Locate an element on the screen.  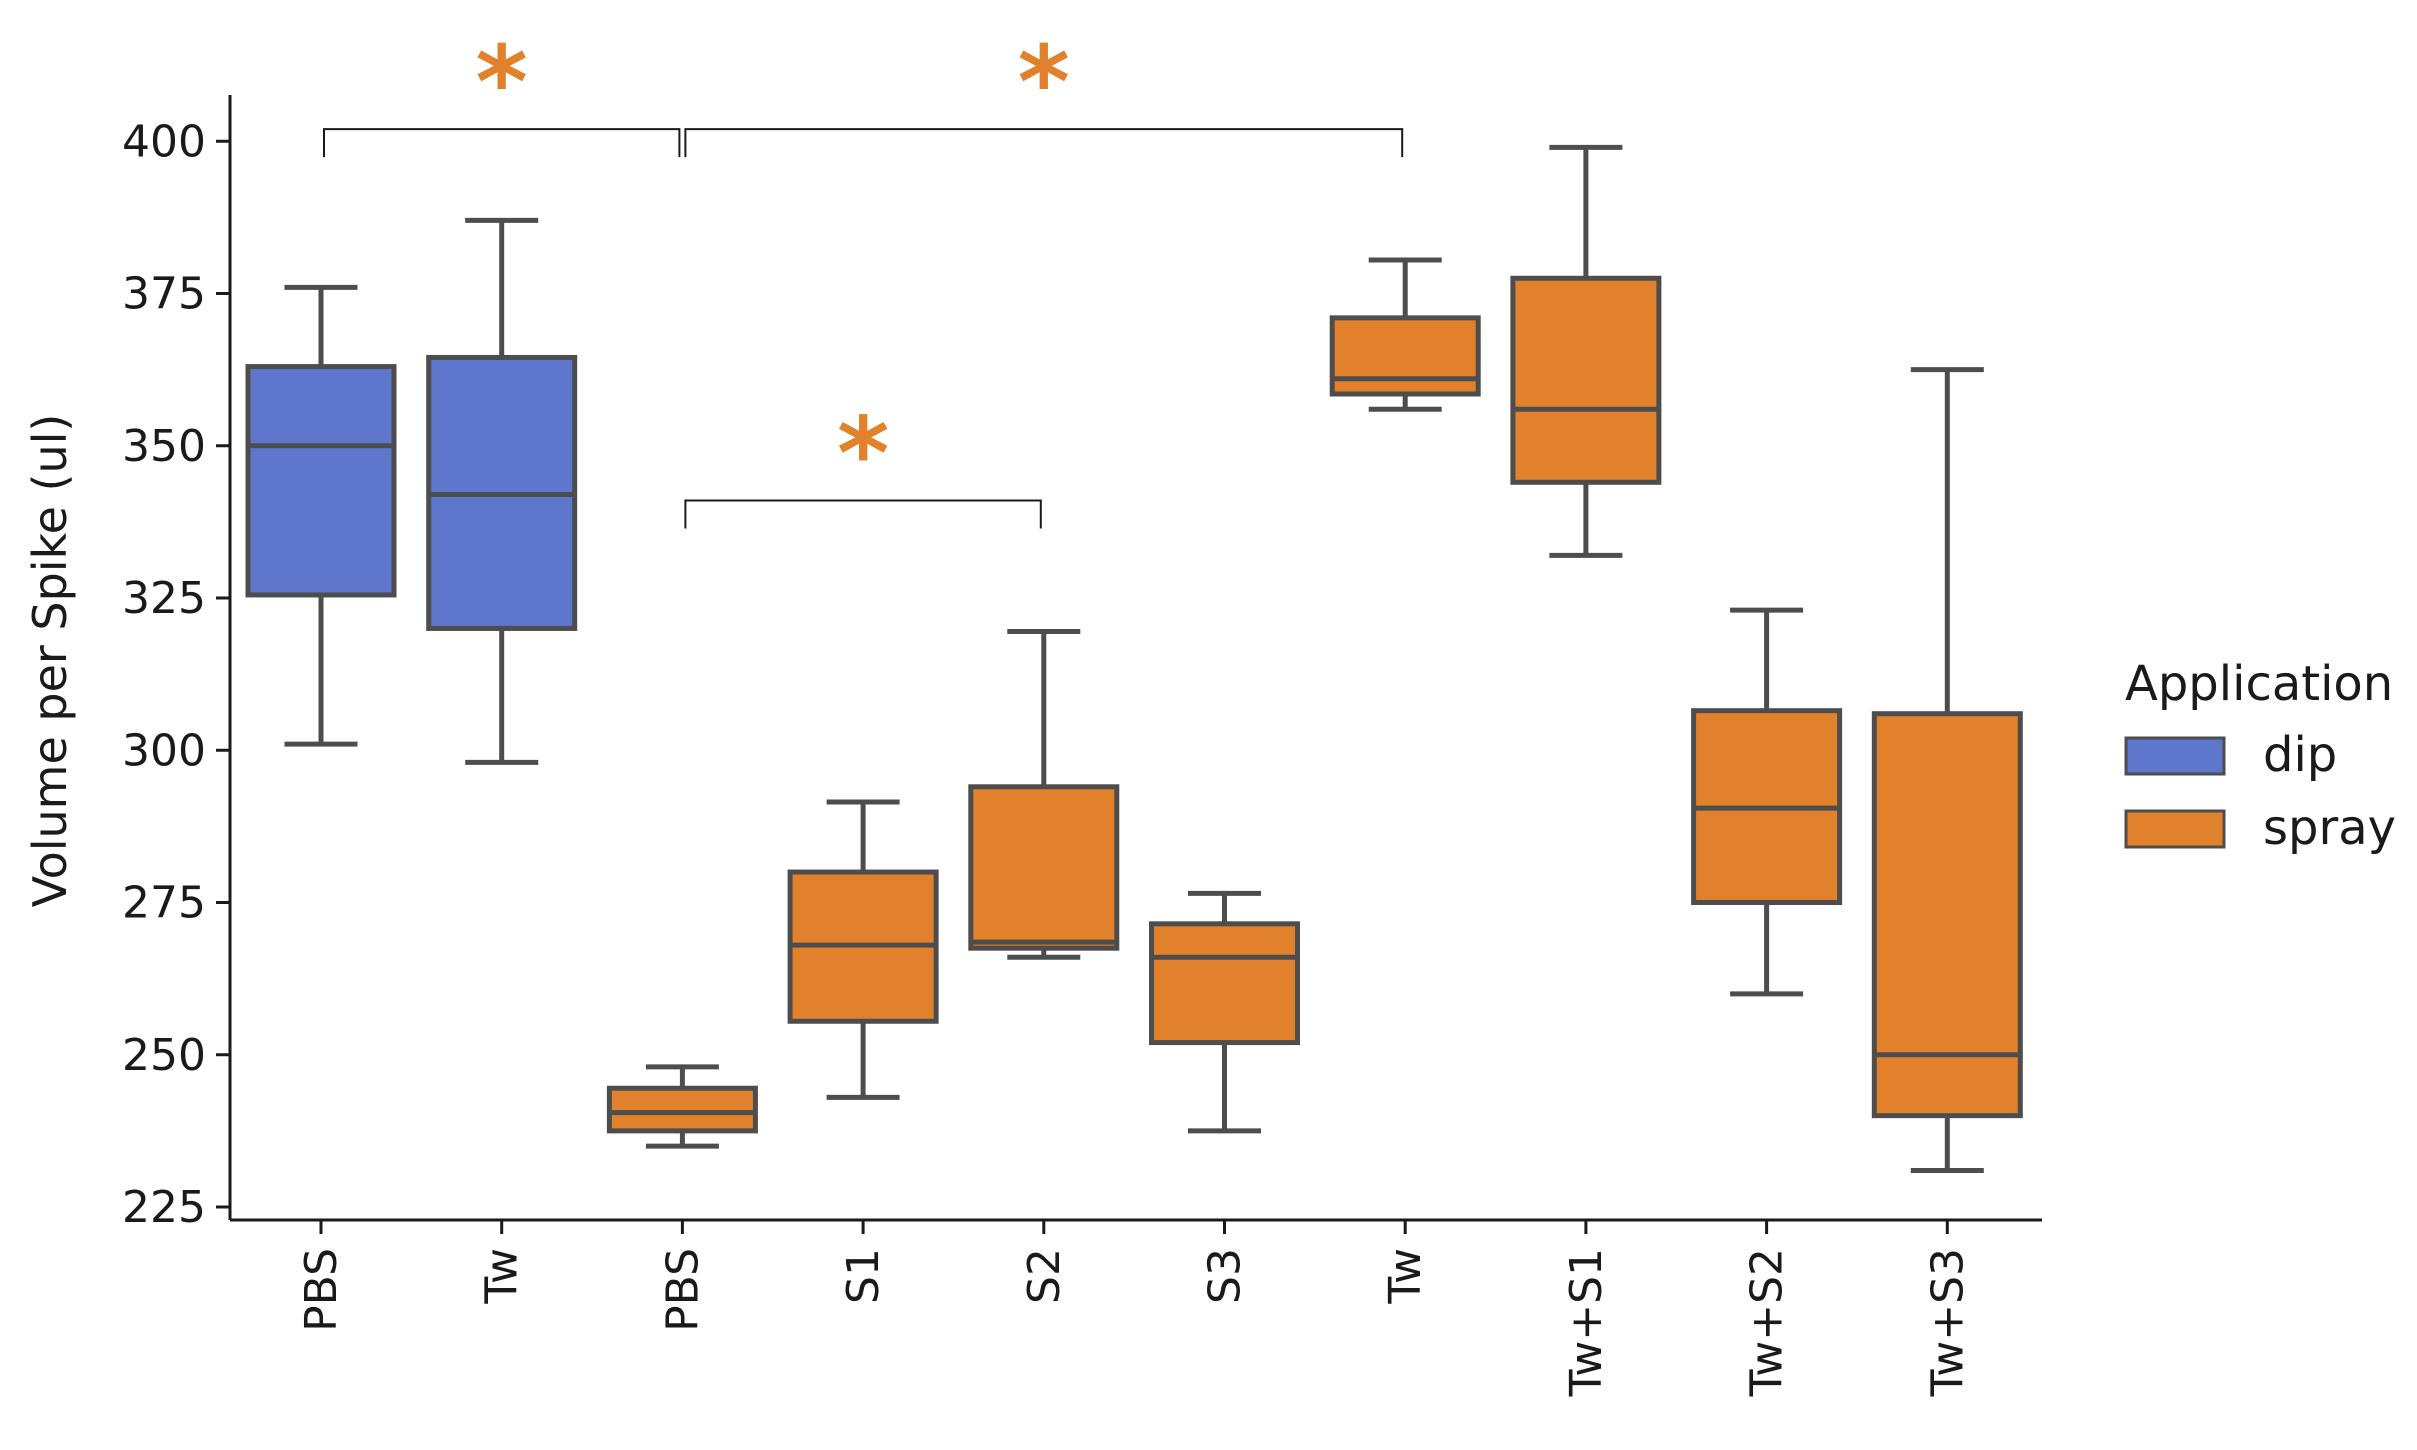
box-tw-plus-s3-spray is located at coordinates (1947, 770).